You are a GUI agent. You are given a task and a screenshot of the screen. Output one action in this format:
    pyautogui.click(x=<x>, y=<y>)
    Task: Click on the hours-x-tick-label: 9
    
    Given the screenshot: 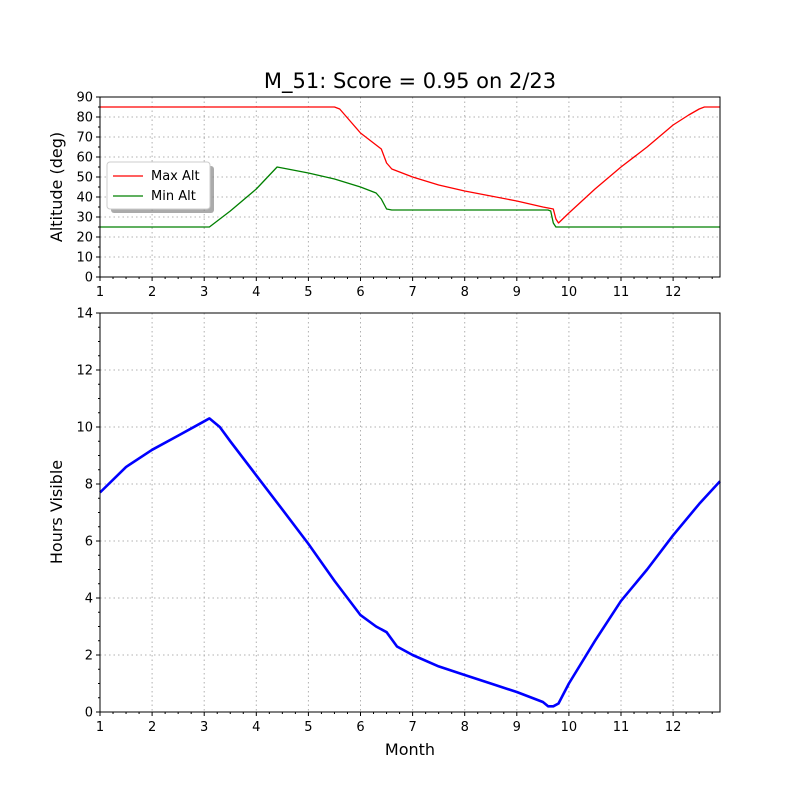 What is the action you would take?
    pyautogui.click(x=517, y=727)
    